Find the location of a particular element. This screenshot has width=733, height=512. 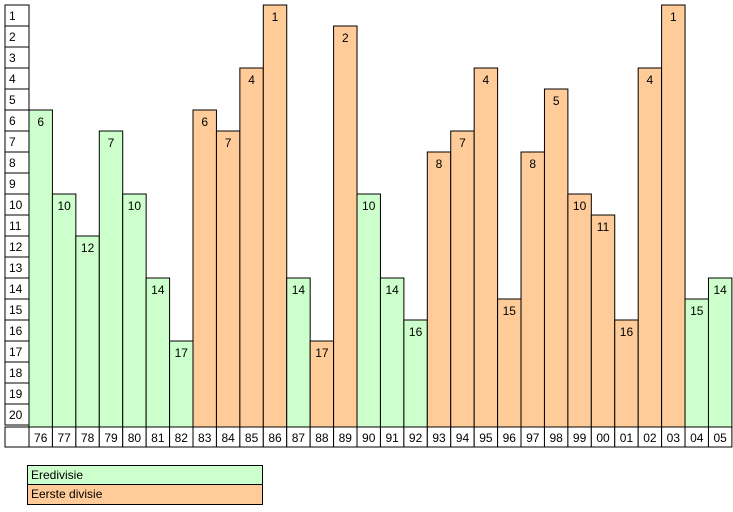

x-tick-label: 05 is located at coordinates (721, 438).